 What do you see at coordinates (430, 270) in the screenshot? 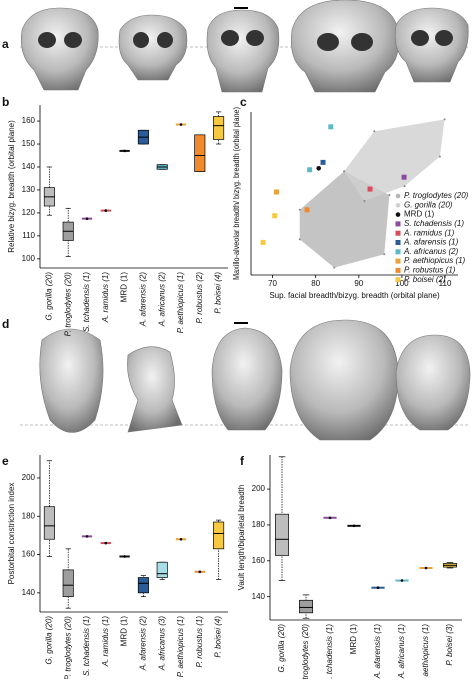
I see `legend-label: P. robustus (1)` at bounding box center [430, 270].